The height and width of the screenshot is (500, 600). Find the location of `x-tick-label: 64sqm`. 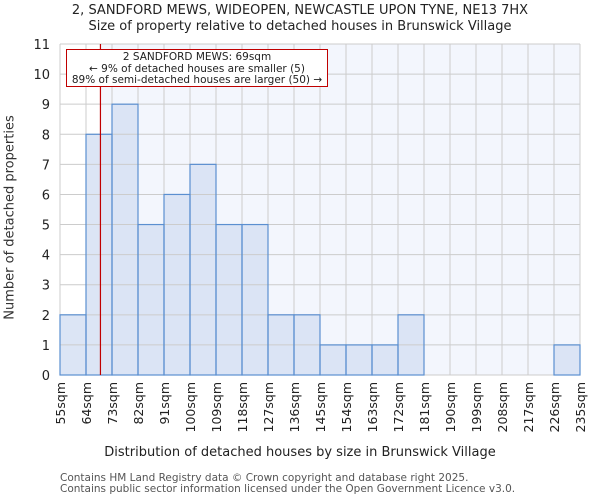

x-tick-label: 64sqm is located at coordinates (86, 403).